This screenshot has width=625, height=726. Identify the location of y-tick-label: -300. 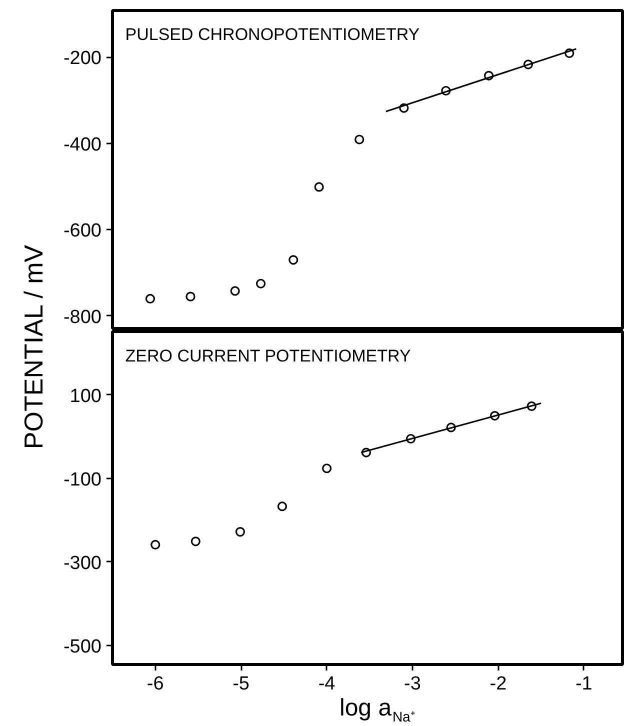
(82, 563).